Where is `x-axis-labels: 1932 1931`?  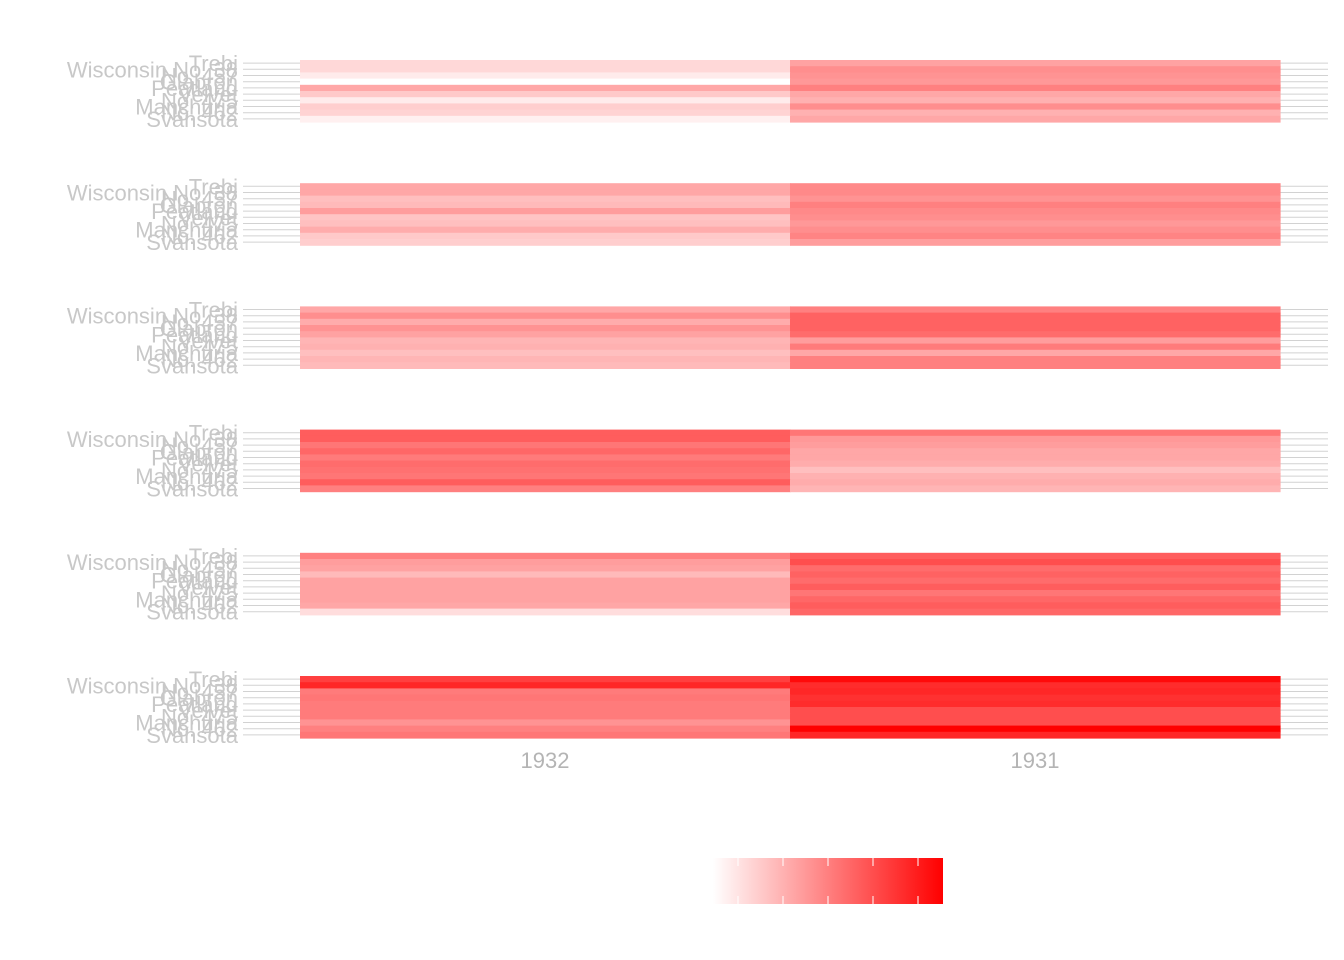
x-axis-labels: 1932 1931 is located at coordinates (790, 760).